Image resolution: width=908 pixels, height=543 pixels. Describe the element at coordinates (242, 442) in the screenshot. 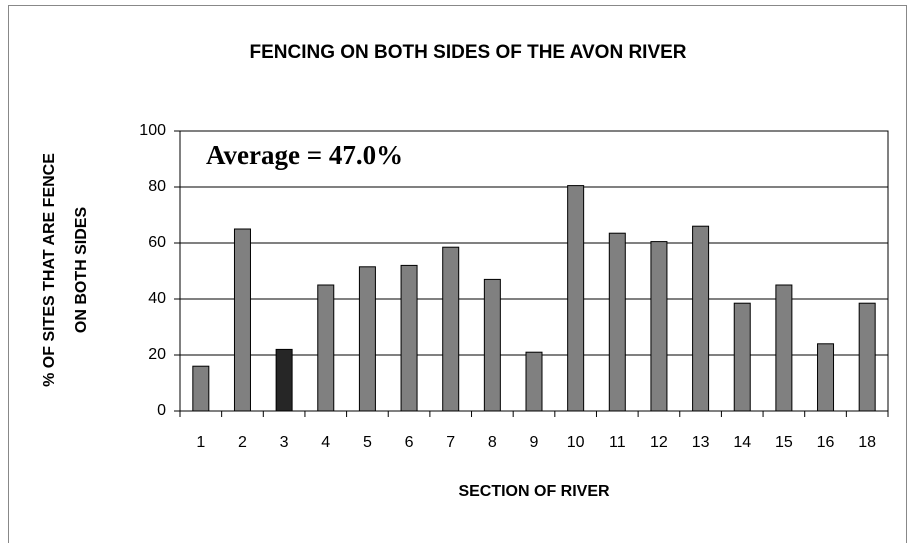

I see `x-tick-label: 2` at that location.